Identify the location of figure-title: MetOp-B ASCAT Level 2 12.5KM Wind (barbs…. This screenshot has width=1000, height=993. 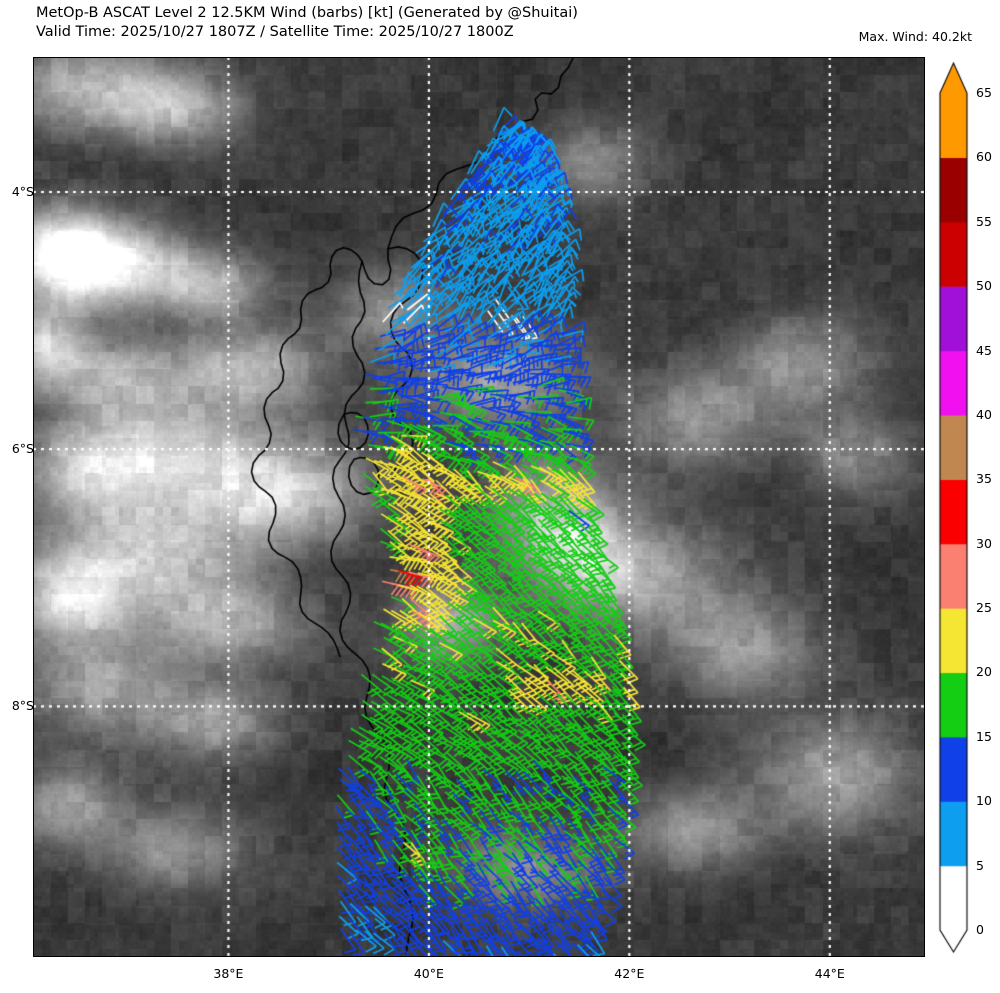
(396, 23).